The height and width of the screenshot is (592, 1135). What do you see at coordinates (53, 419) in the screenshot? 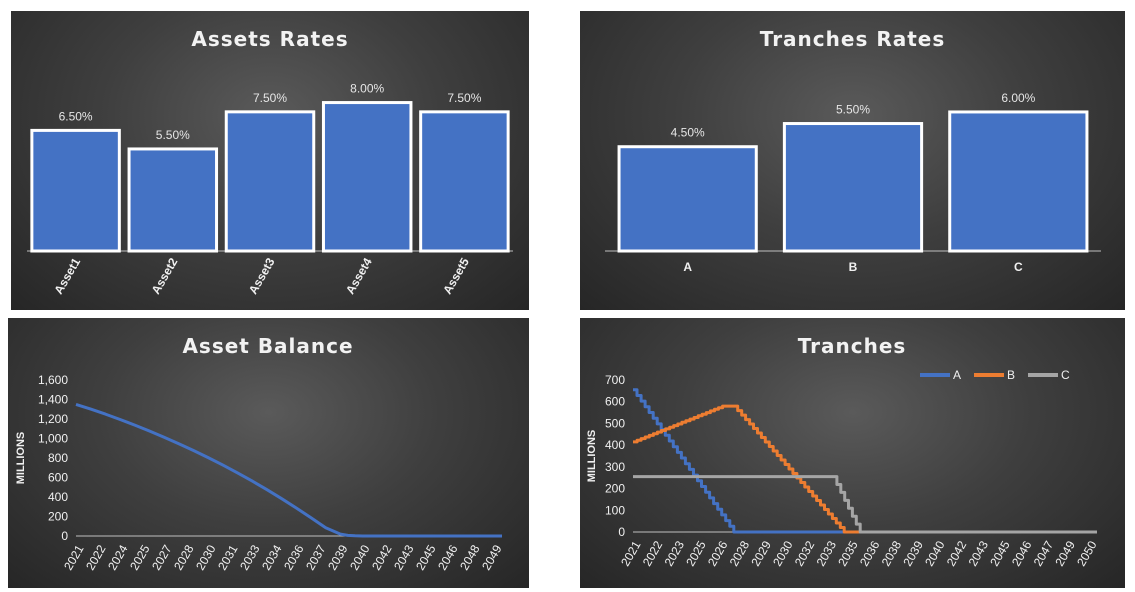
I see `y-tick-label: 1,200` at bounding box center [53, 419].